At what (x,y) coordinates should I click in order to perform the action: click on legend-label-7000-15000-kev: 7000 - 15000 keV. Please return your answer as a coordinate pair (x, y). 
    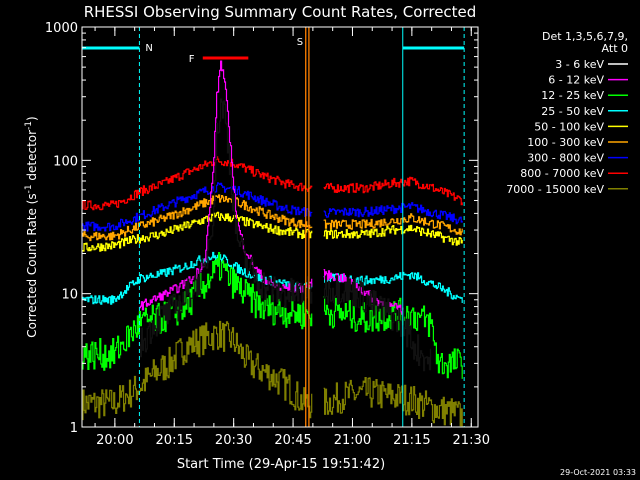
    Looking at the image, I should click on (555, 189).